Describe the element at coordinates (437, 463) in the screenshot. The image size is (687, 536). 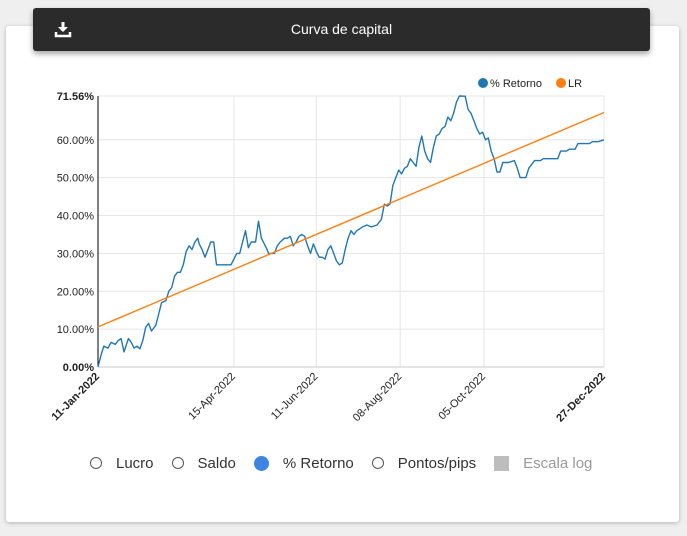
I see `option-label: Pontos/pips` at that location.